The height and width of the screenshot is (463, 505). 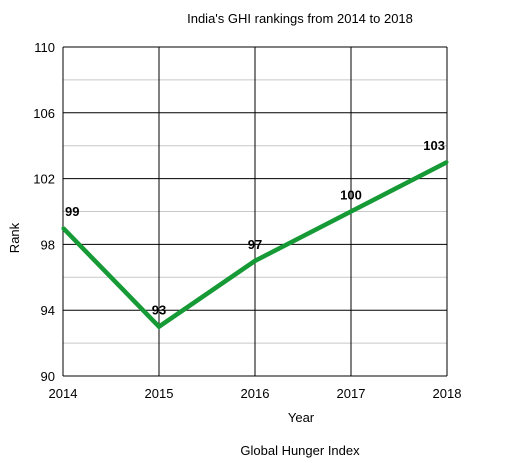 What do you see at coordinates (48, 376) in the screenshot?
I see `y-tick-label: 90` at bounding box center [48, 376].